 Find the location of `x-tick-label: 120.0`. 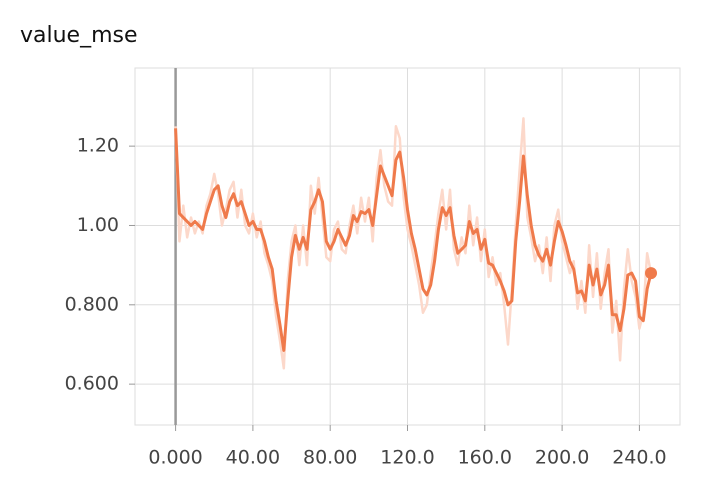

x-tick-label: 120.0 is located at coordinates (407, 458).